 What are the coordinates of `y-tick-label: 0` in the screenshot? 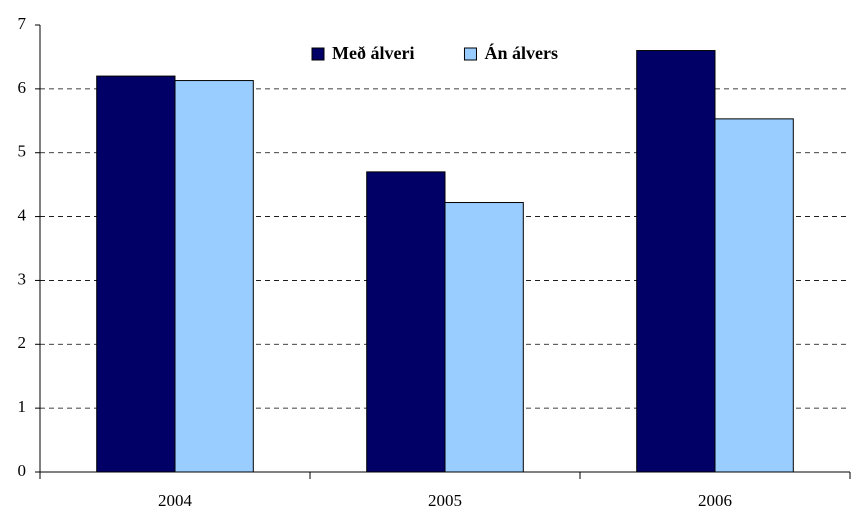 It's located at (22, 470).